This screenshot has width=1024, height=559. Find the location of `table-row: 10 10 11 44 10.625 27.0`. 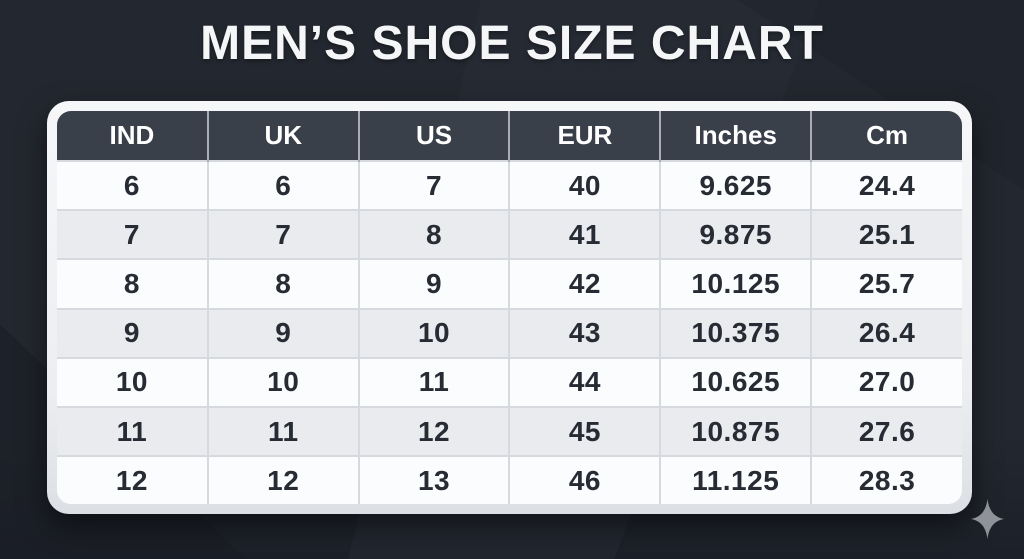

table-row: 10 10 11 44 10.625 27.0 is located at coordinates (509, 382).